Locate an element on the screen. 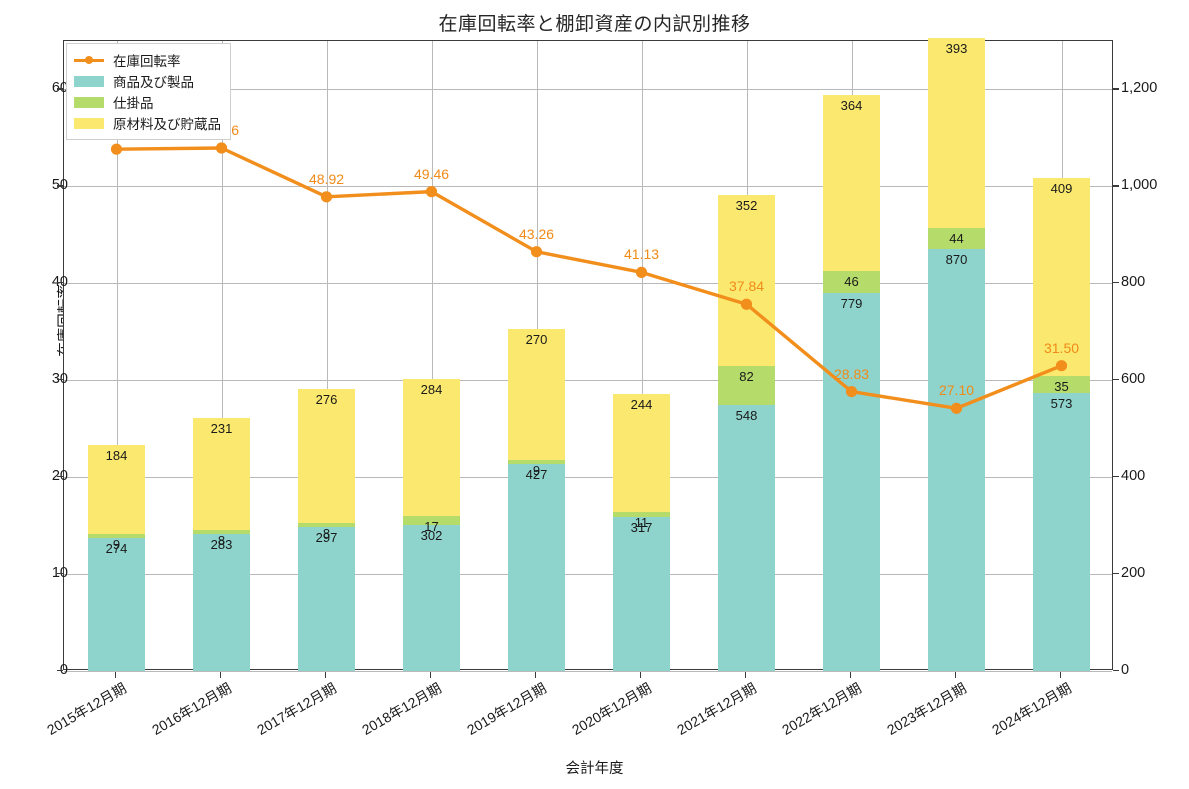 The height and width of the screenshot is (789, 1189). line-point-label: 49.46 is located at coordinates (431, 173).